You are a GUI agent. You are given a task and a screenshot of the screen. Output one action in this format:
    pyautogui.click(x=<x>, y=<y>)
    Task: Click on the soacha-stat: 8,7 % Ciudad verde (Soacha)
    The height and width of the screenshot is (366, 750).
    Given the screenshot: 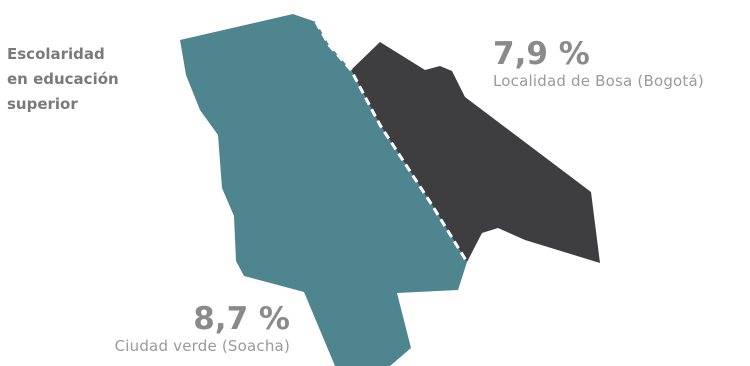 What is the action you would take?
    pyautogui.click(x=184, y=328)
    